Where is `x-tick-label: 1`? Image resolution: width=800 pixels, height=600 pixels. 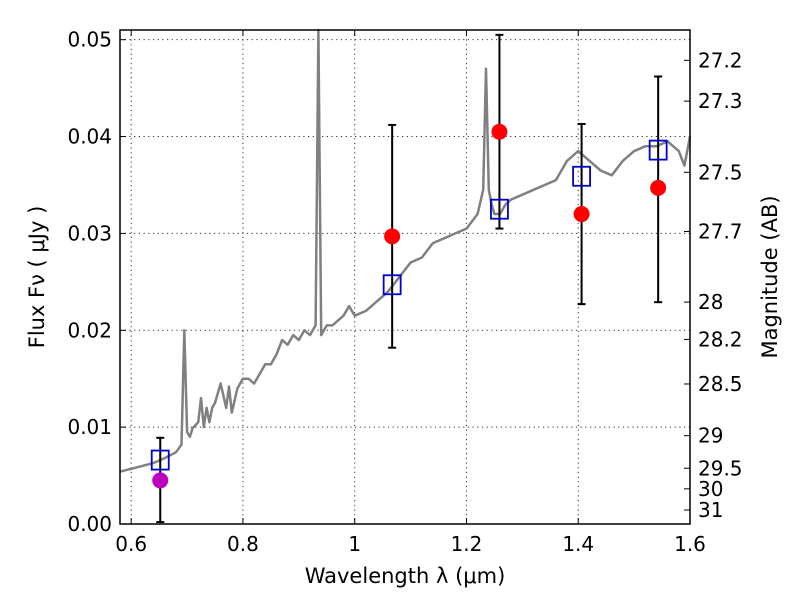
x-tick-label: 1 is located at coordinates (354, 544).